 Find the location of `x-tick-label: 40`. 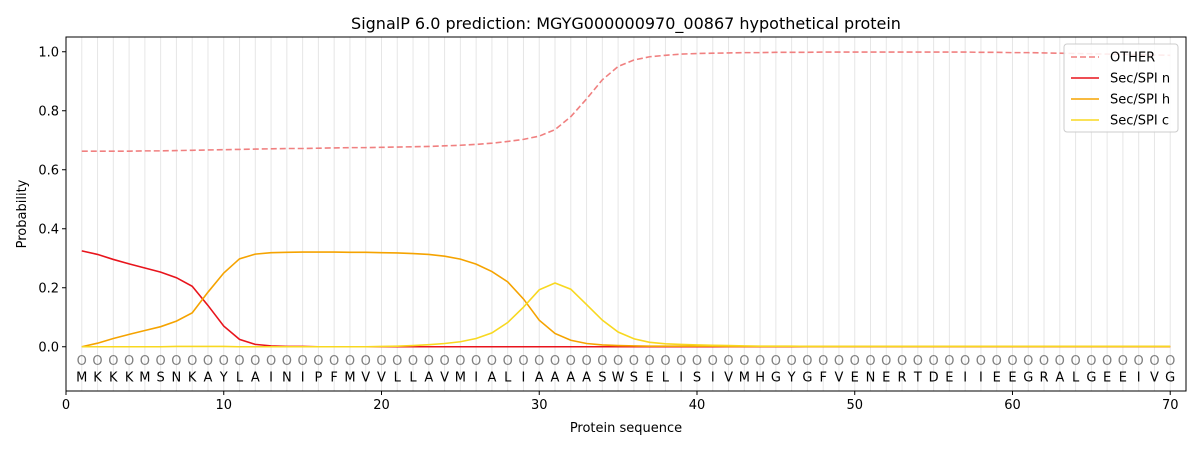

x-tick-label: 40 is located at coordinates (697, 405).